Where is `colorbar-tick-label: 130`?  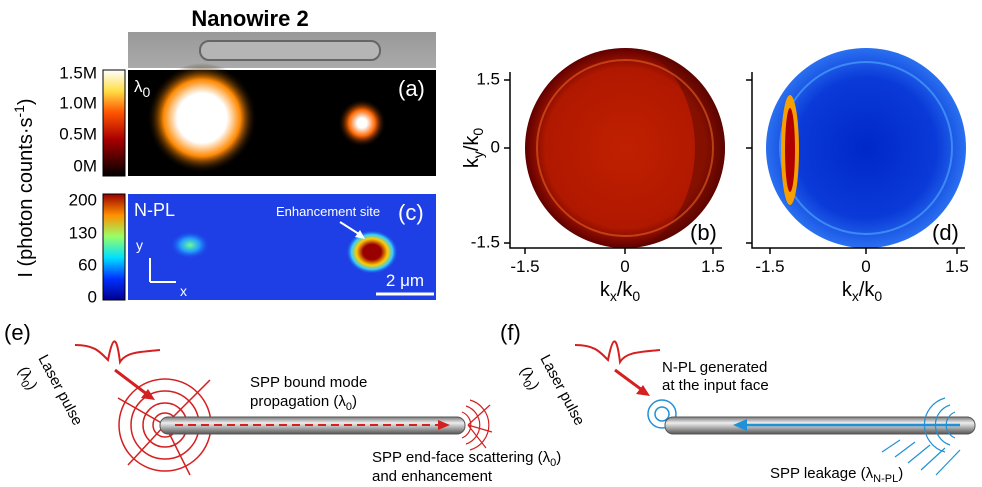
colorbar-tick-label: 130 is located at coordinates (83, 232).